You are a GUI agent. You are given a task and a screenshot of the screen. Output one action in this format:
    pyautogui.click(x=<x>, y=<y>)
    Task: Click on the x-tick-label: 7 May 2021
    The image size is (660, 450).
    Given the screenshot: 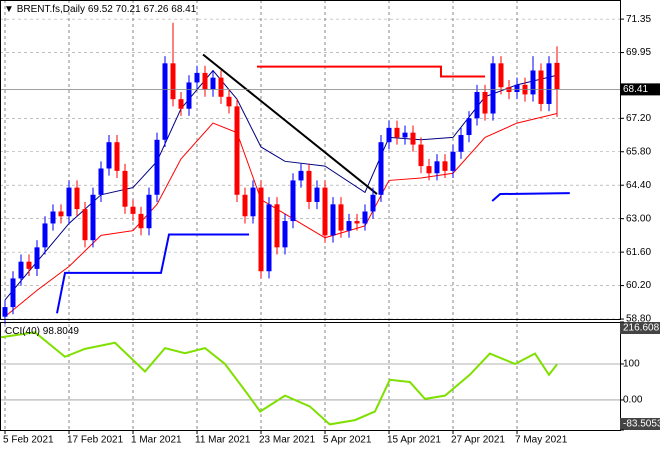 What is the action you would take?
    pyautogui.click(x=541, y=440)
    